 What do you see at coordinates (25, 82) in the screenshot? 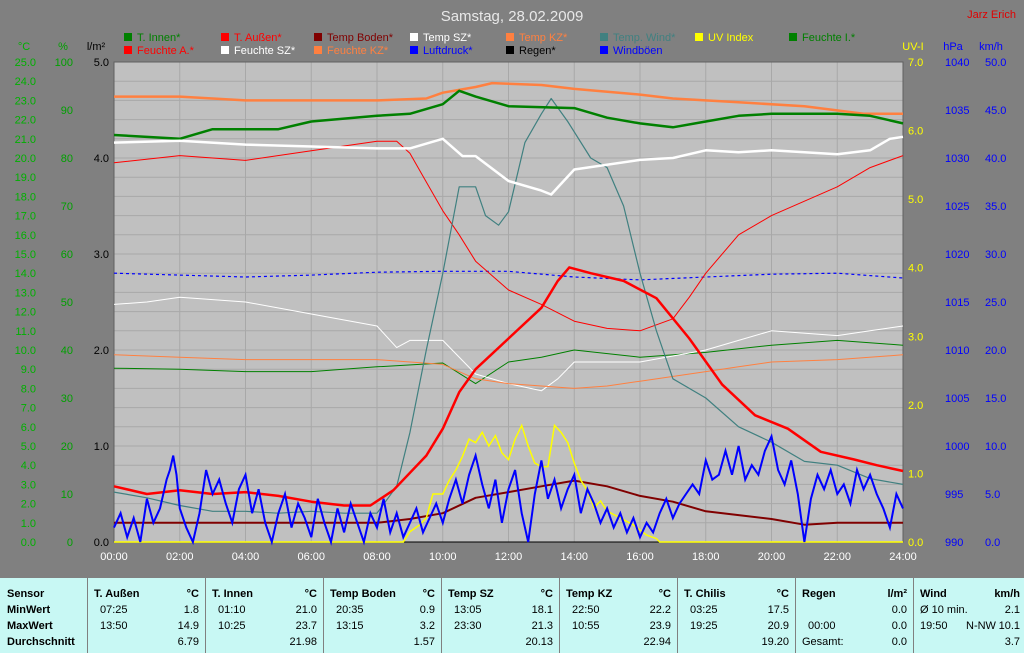
I see `axis-tick-celsius: 24.0` at bounding box center [25, 82].